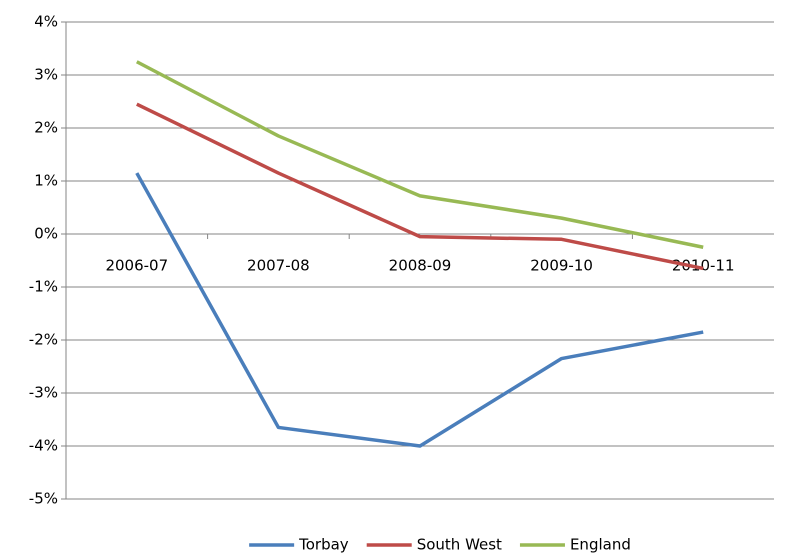 The image size is (794, 555). Describe the element at coordinates (46, 75) in the screenshot. I see `y-tick-label: 3%` at that location.